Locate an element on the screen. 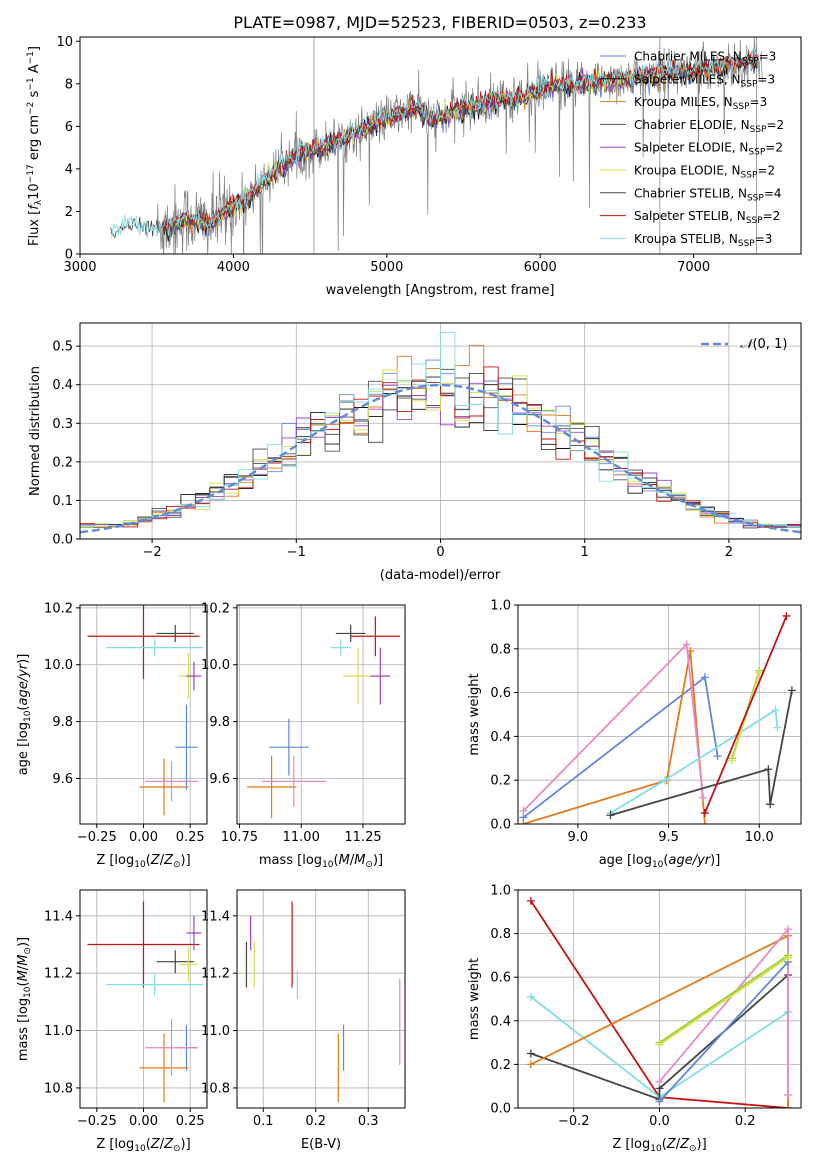  label-part: Z [log is located at coordinates (631, 1144).